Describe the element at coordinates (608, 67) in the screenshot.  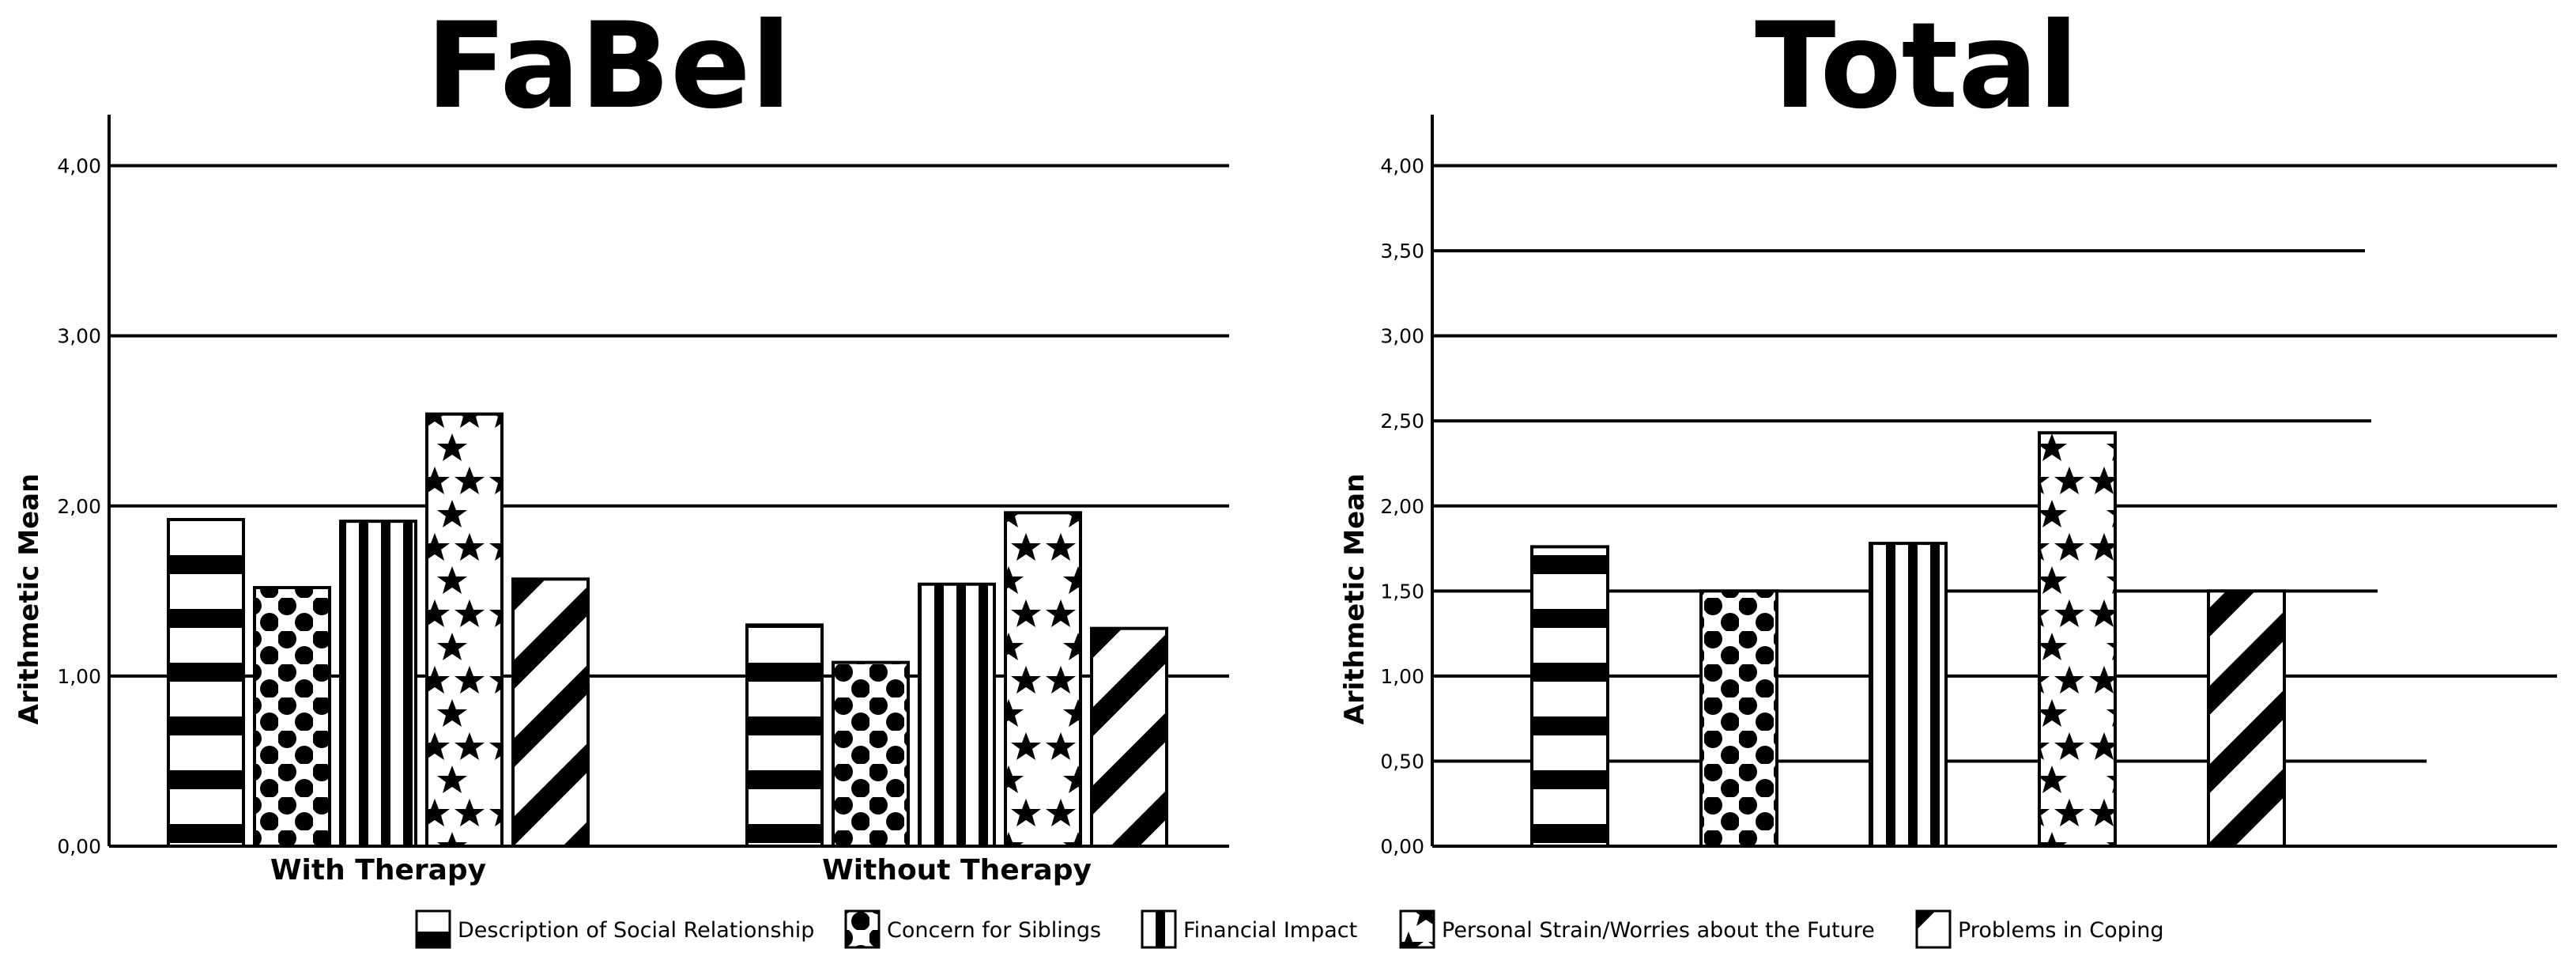
I see `chart-title: FaBel` at that location.